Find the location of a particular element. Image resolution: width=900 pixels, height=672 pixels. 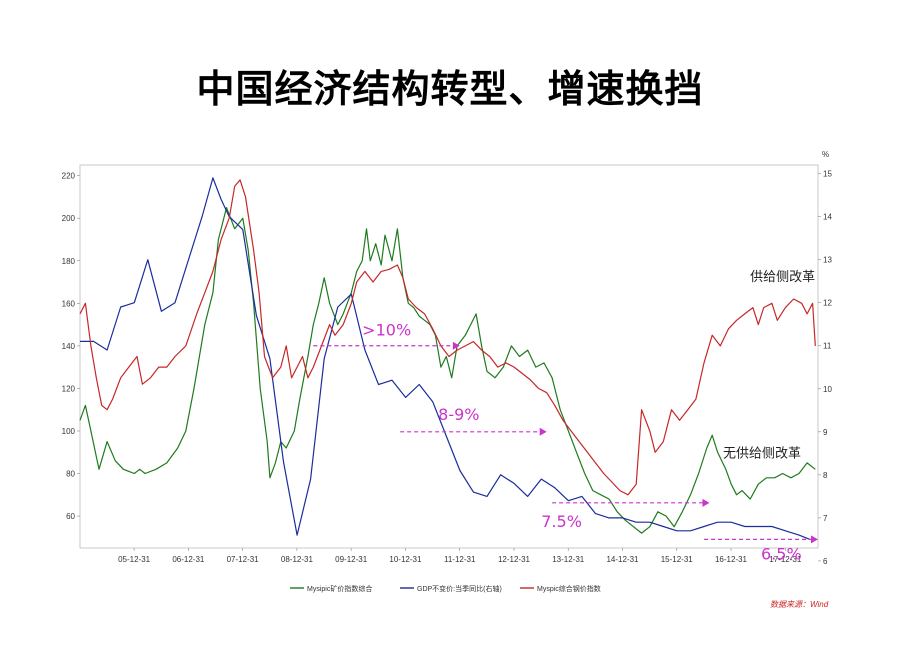

annotation-no-supply-reform: 无供给侧改革 is located at coordinates (762, 454).